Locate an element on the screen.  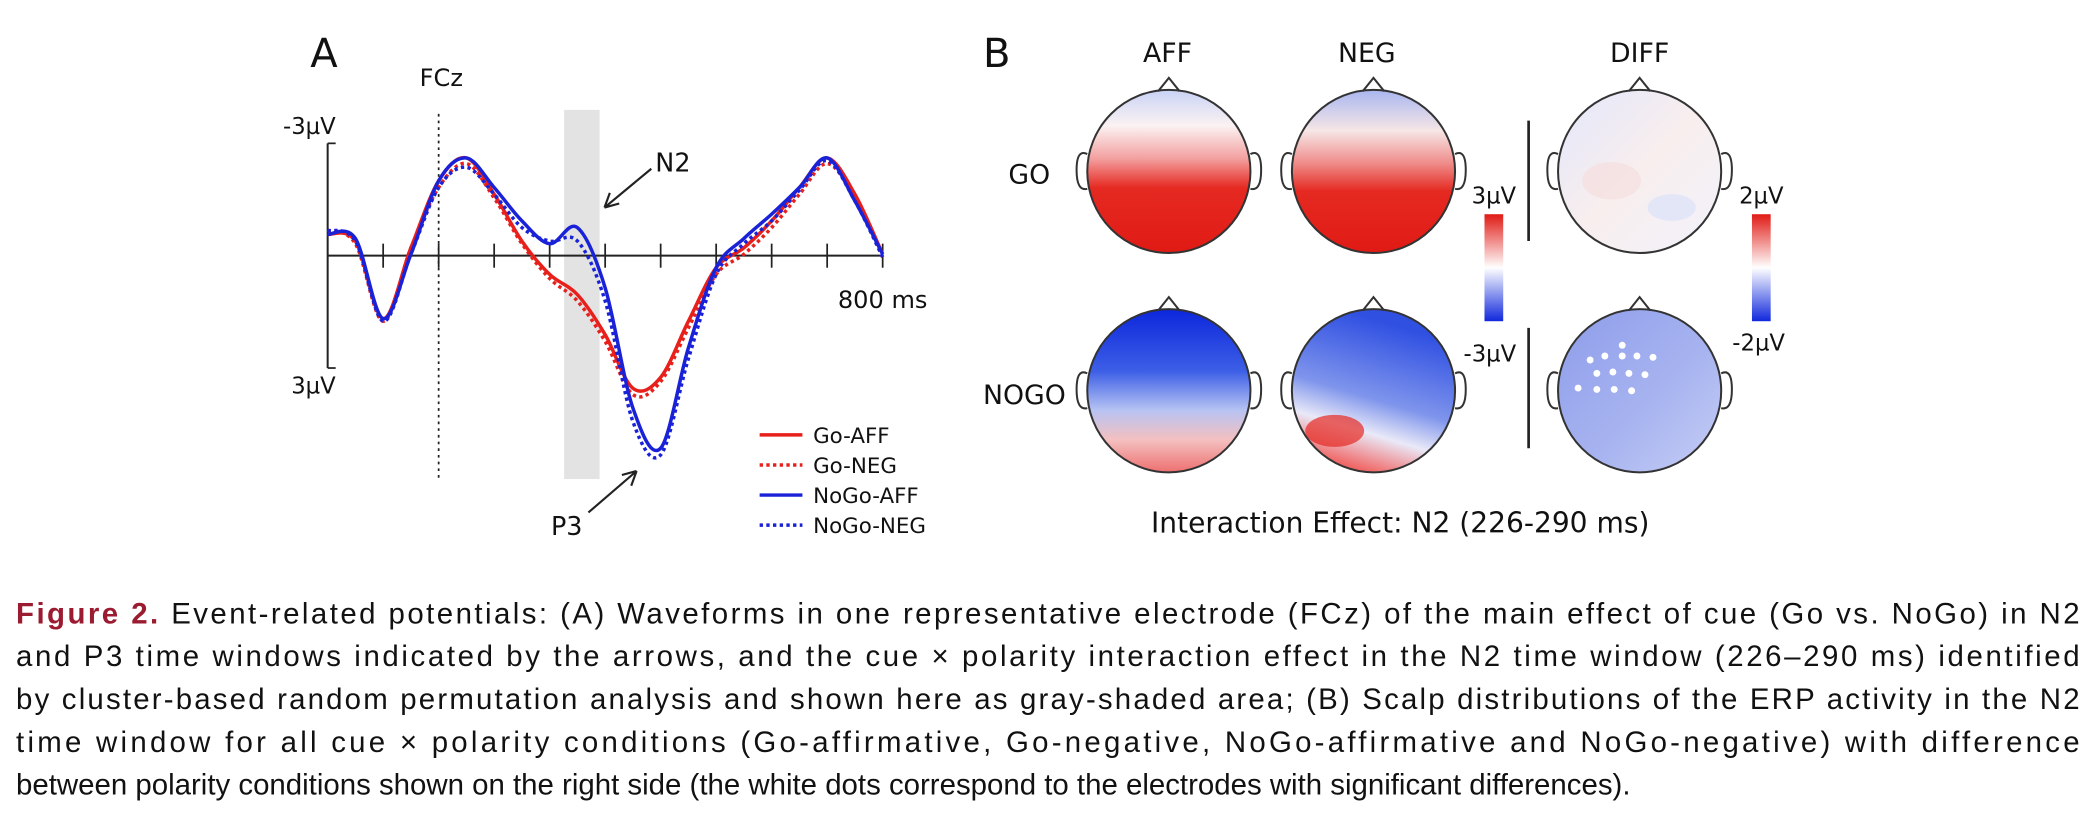
legend-label: NoGo-AFF is located at coordinates (866, 496).